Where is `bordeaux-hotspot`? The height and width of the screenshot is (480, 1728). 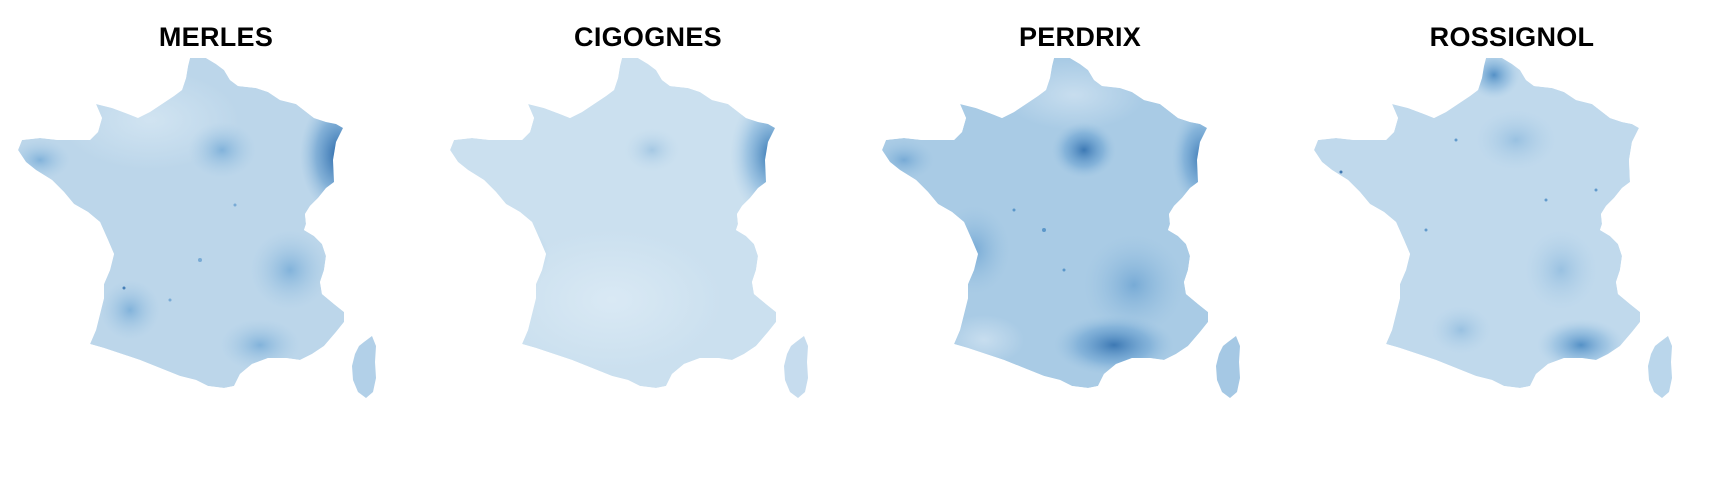
bordeaux-hotspot is located at coordinates (130, 310).